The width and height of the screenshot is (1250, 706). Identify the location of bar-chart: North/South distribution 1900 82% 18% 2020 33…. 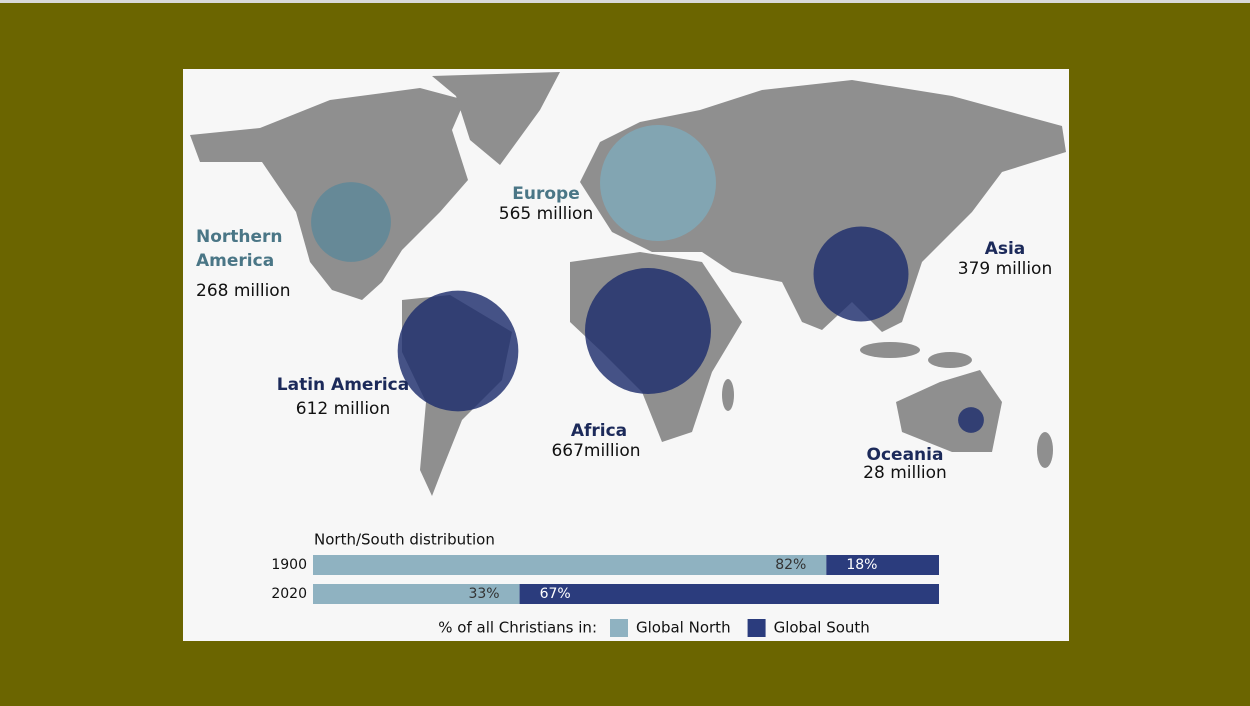
(605, 584).